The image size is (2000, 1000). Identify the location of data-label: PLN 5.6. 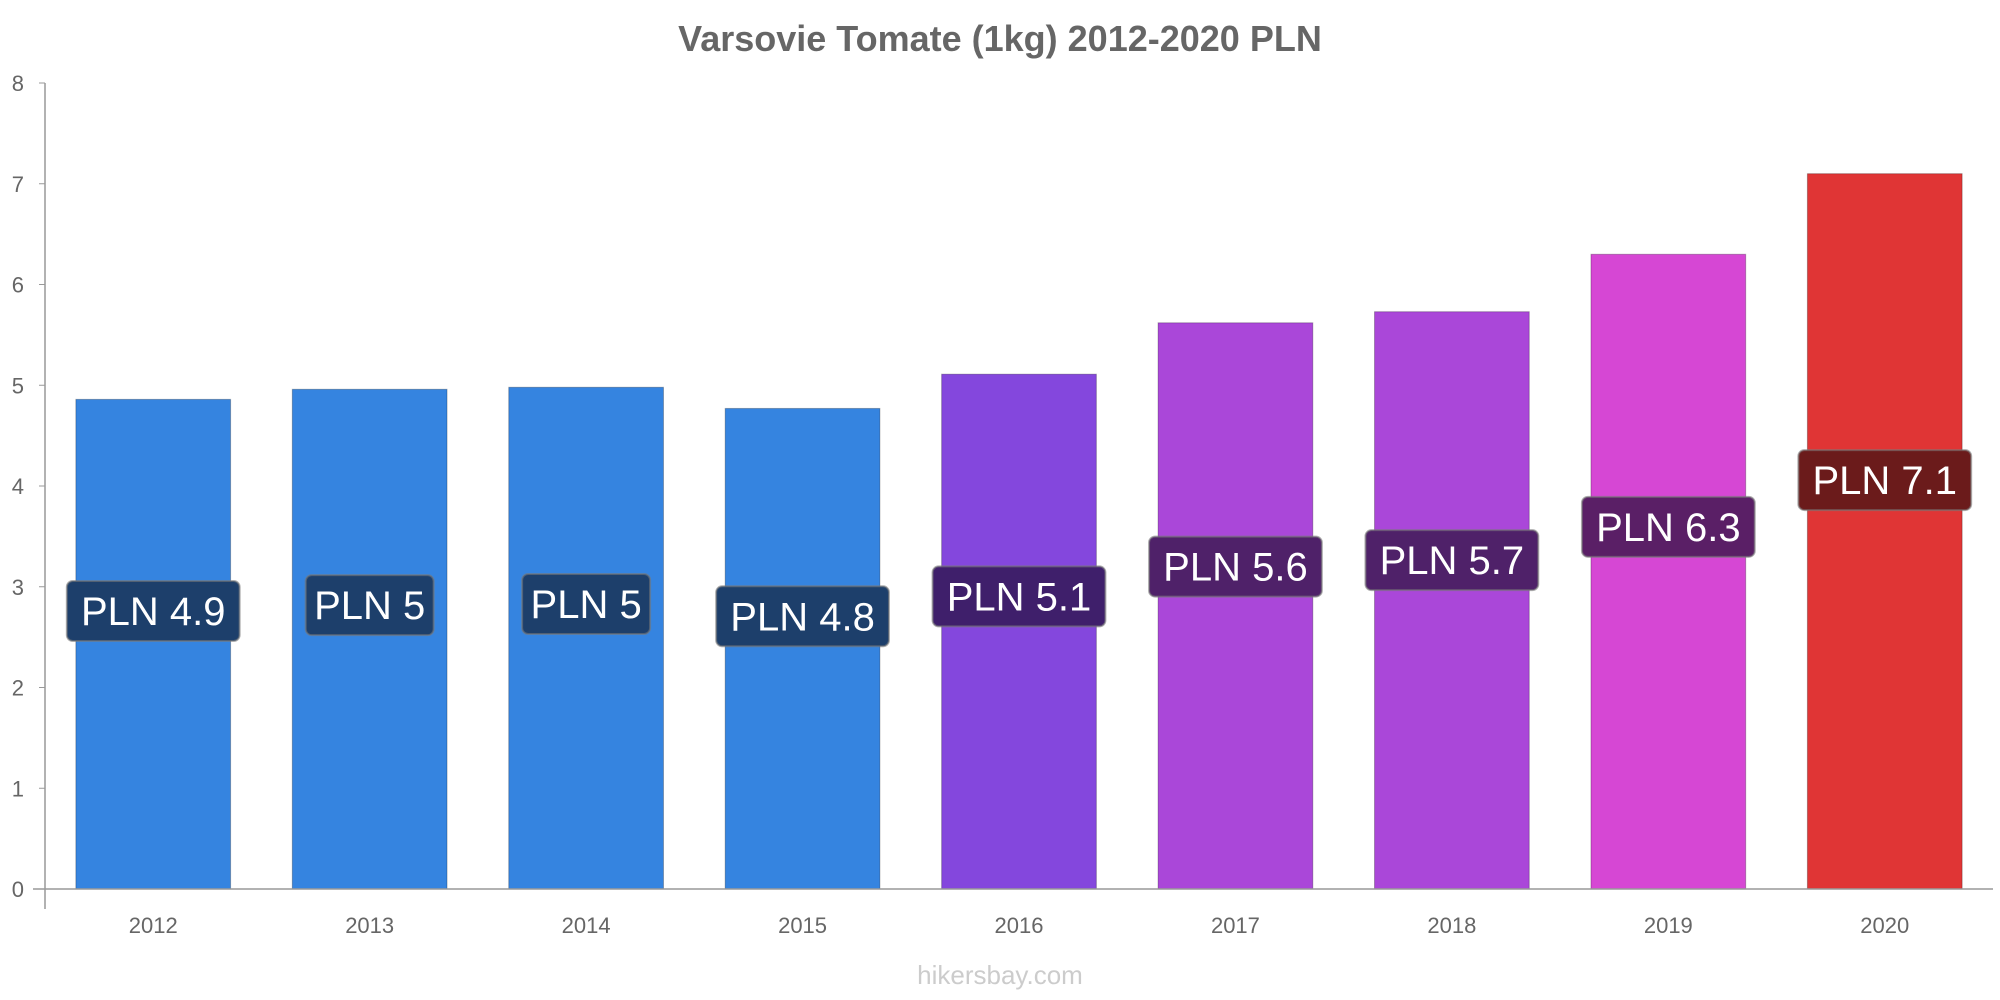
(1235, 568).